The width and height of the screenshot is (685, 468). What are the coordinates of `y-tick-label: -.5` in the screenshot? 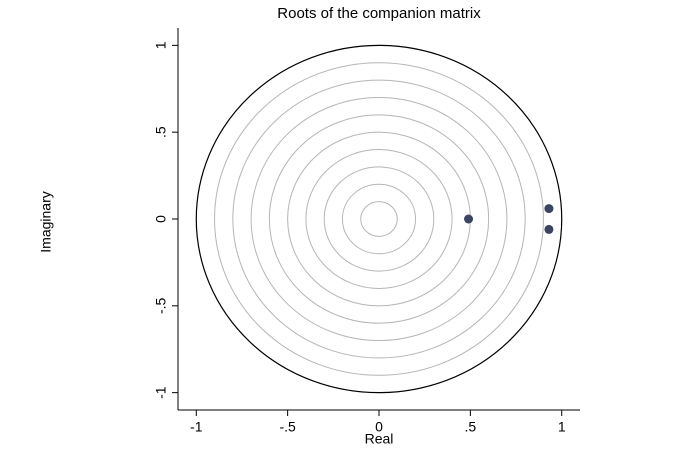 It's located at (161, 305).